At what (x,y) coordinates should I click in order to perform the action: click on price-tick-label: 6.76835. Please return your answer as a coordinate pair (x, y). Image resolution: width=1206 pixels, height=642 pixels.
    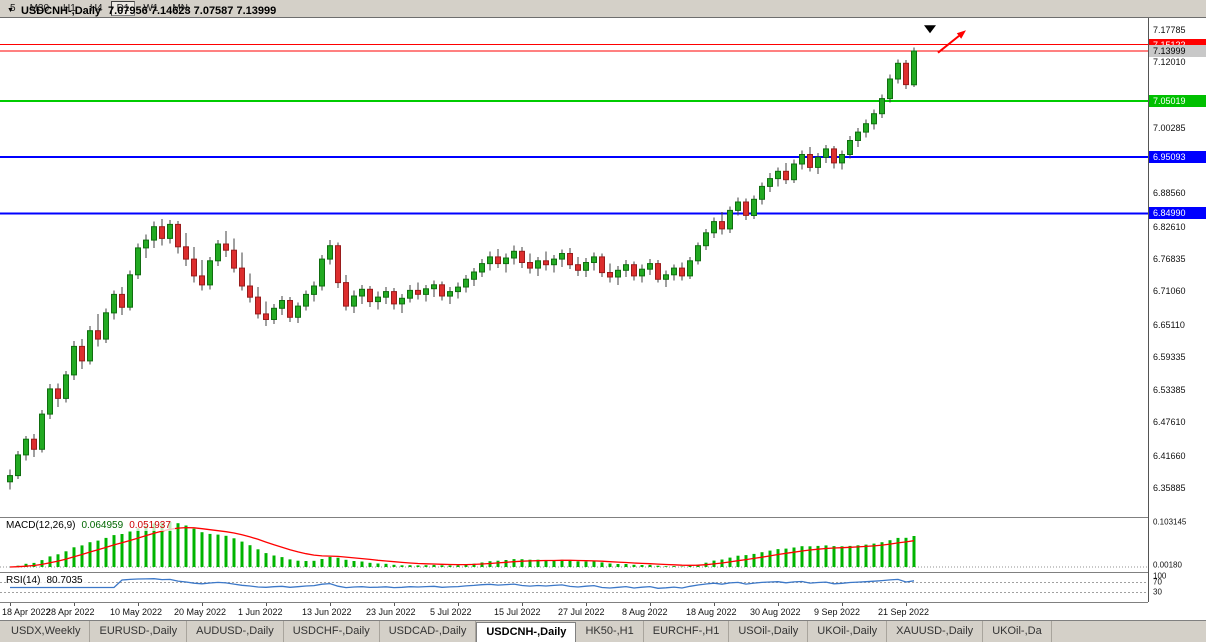
    Looking at the image, I should click on (1169, 258).